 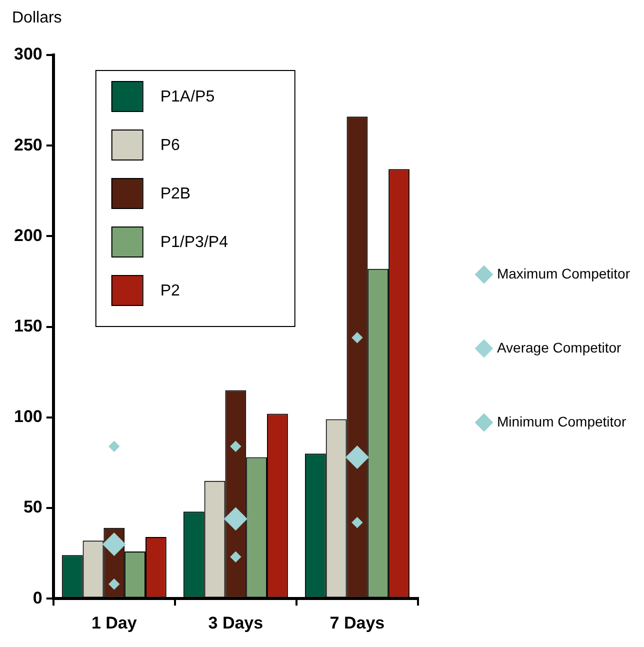 What do you see at coordinates (170, 291) in the screenshot?
I see `legend-label: P2` at bounding box center [170, 291].